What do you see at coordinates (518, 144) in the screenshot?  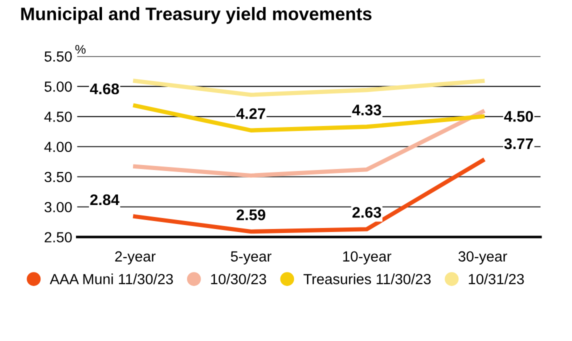 I see `data-label: 3.77` at bounding box center [518, 144].